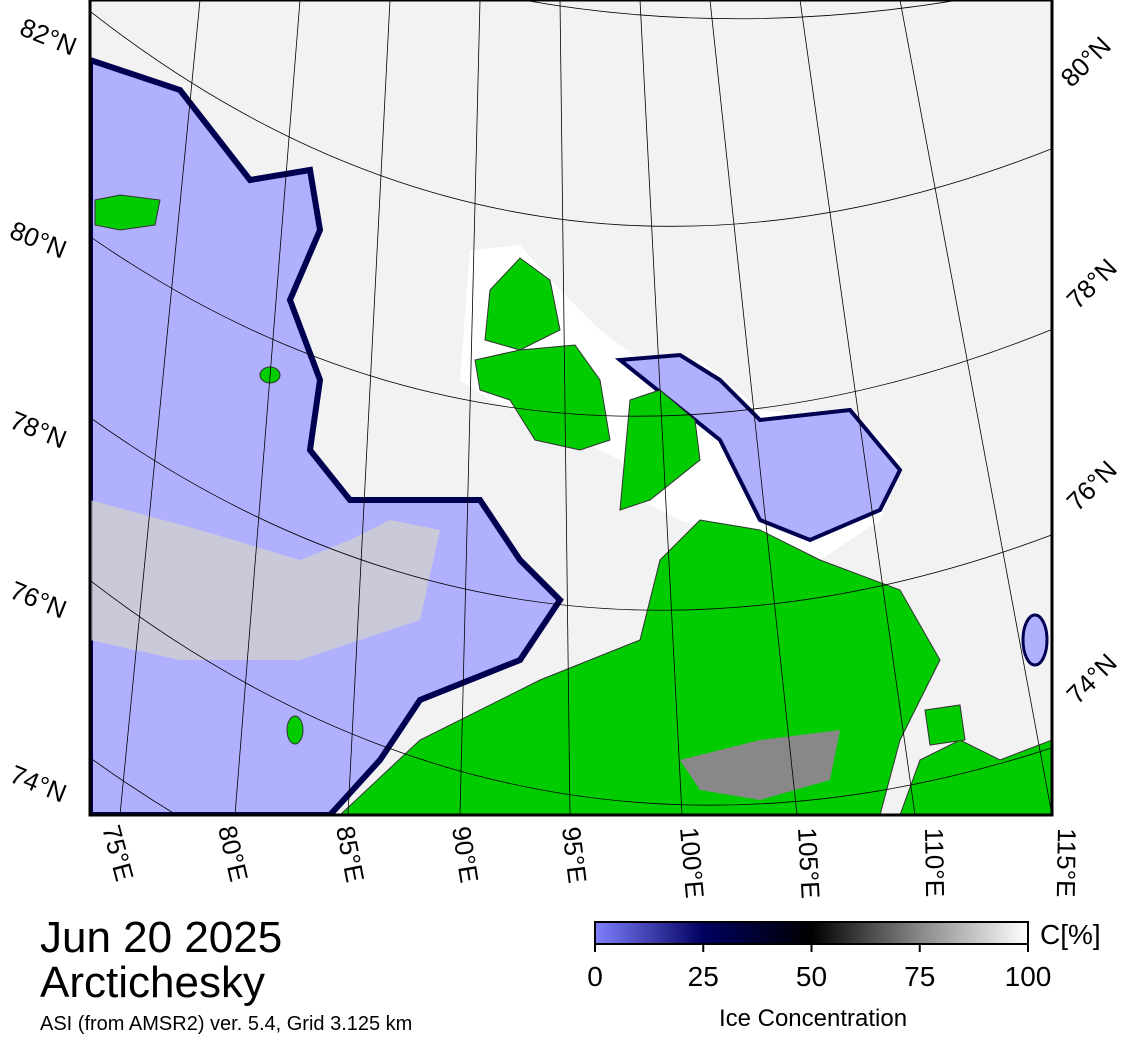 The height and width of the screenshot is (1042, 1140). I want to click on colorbar-title: Ice Concentration, so click(813, 1018).